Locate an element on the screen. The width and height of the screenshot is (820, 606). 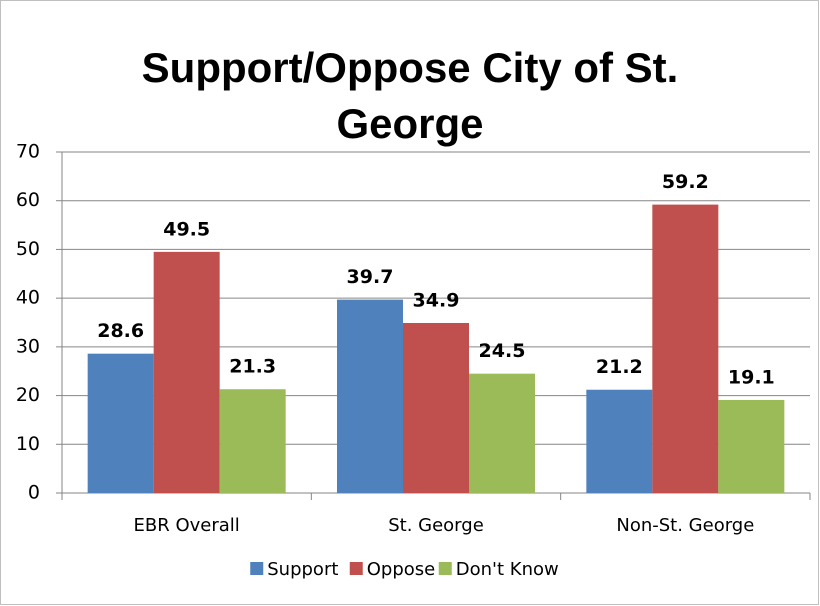
value-label: 24.5 is located at coordinates (502, 351).